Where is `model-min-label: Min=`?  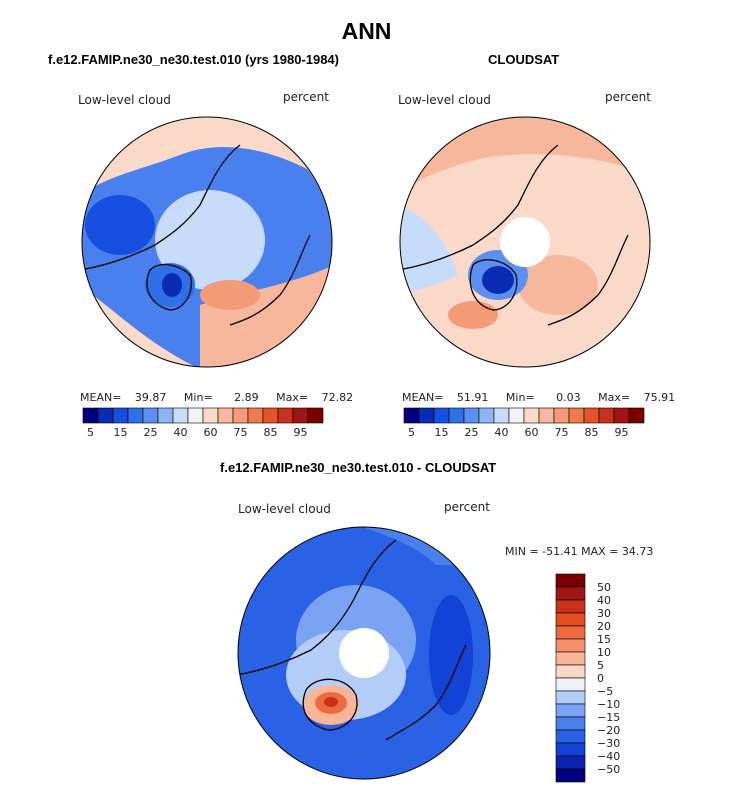
model-min-label: Min= is located at coordinates (198, 397).